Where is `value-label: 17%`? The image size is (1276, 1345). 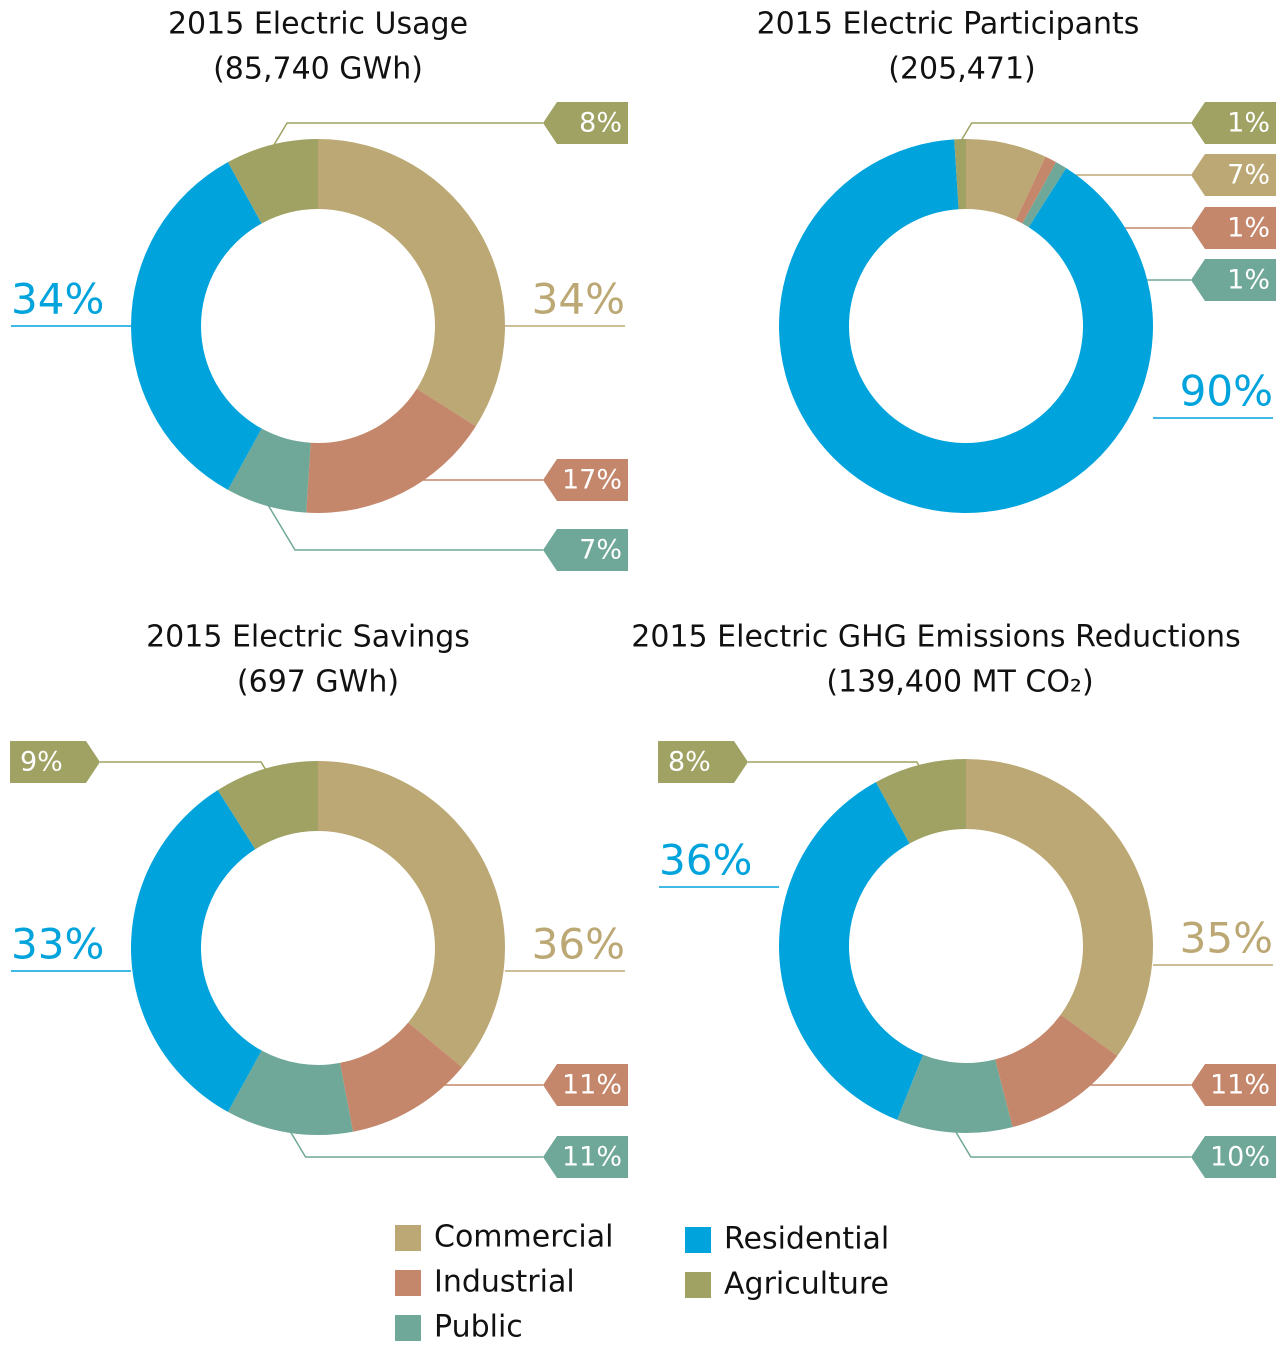
value-label: 17% is located at coordinates (592, 480).